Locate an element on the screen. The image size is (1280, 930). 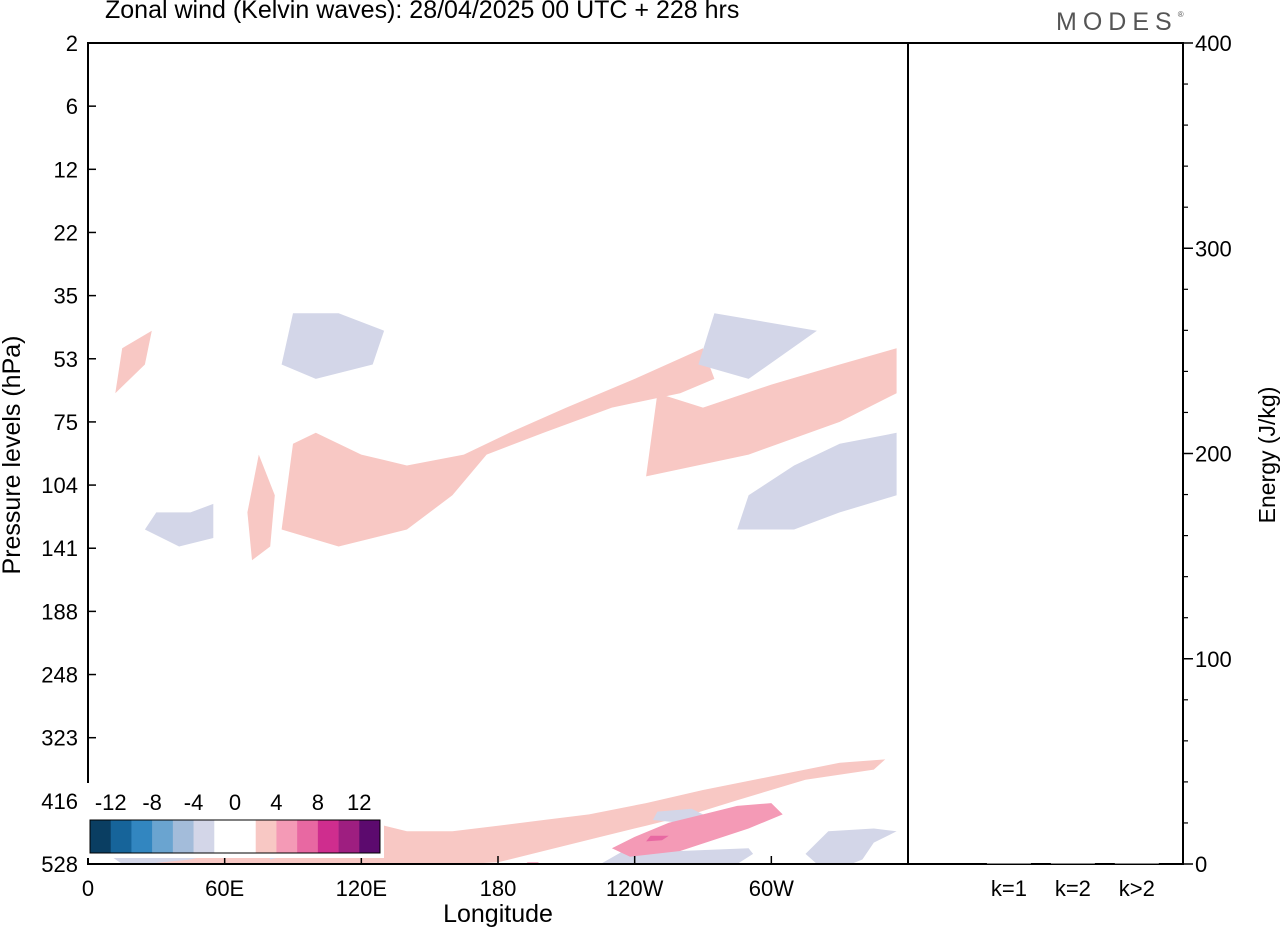
colorbar-label: -12 is located at coordinates (111, 802).